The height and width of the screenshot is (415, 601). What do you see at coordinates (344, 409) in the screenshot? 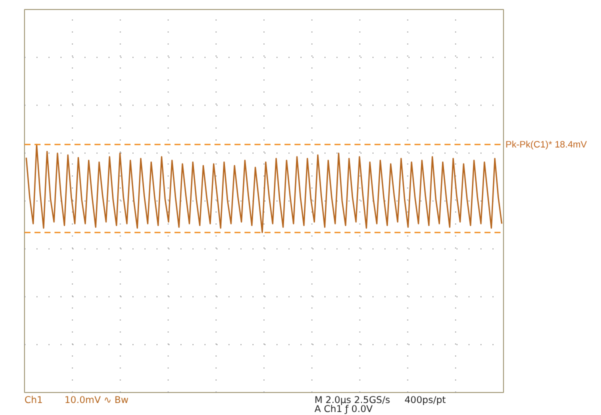
I see `text: A Ch1 ƒ 0.0V` at bounding box center [344, 409].